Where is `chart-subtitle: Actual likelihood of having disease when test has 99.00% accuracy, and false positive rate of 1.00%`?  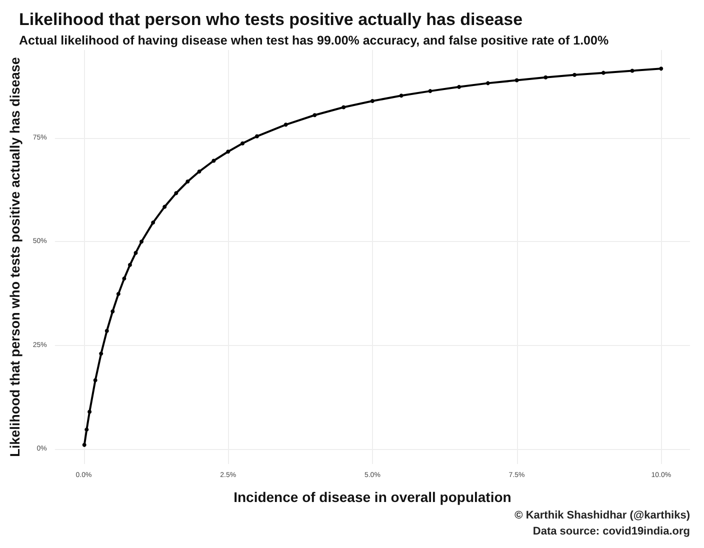 chart-subtitle: Actual likelihood of having disease when test has 99.00% accuracy, and false positive rate of 1.00% is located at coordinates (314, 41).